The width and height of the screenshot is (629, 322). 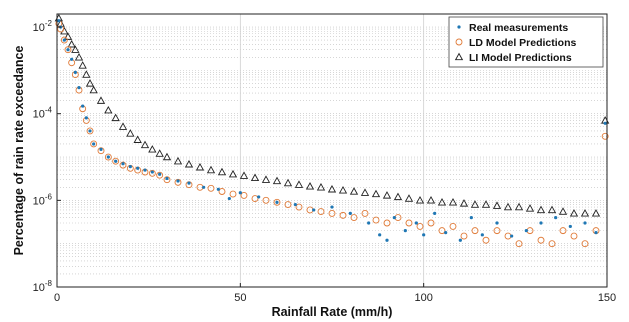 I want to click on x-tick-label: 150, so click(x=607, y=298).